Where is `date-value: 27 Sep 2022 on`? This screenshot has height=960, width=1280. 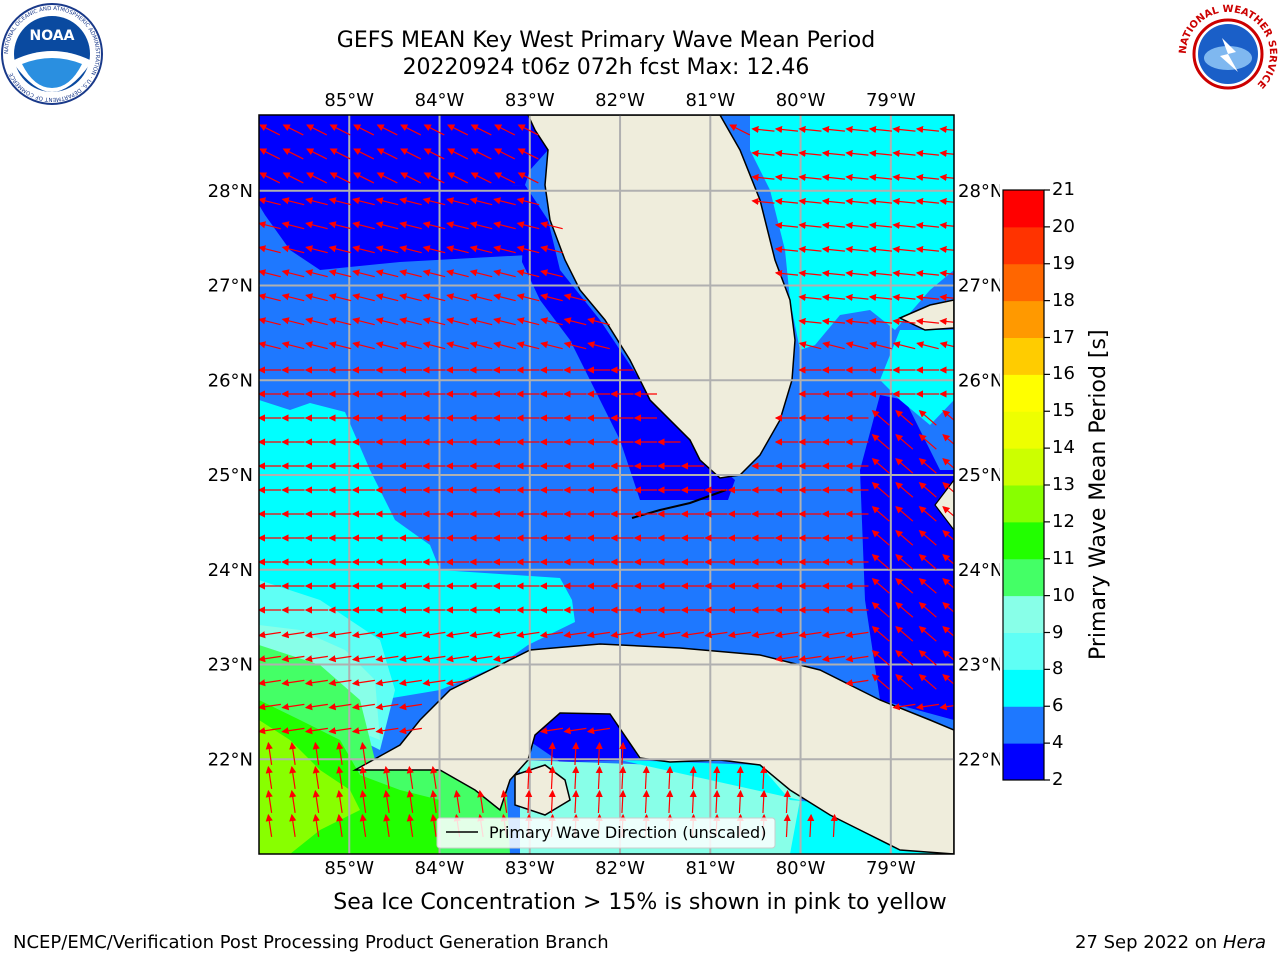 date-value: 27 Sep 2022 on is located at coordinates (1149, 942).